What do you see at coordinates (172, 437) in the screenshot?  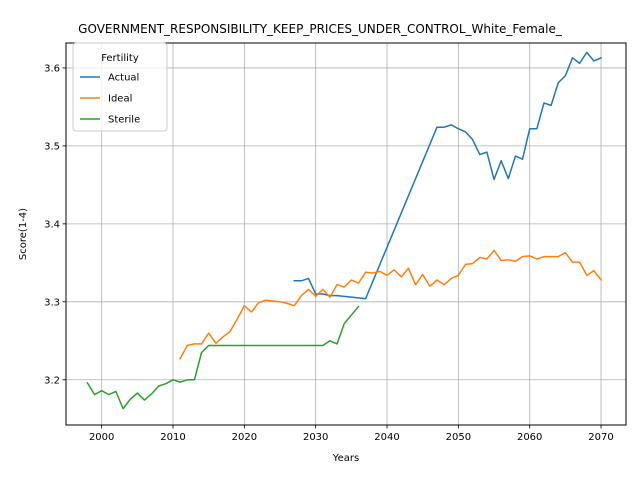 I see `x-tick-label: 2010` at bounding box center [172, 437].